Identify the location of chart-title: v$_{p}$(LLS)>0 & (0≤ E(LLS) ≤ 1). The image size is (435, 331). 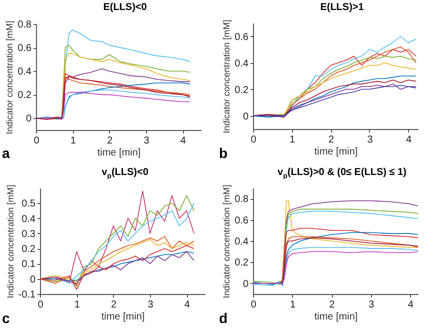
(342, 173).